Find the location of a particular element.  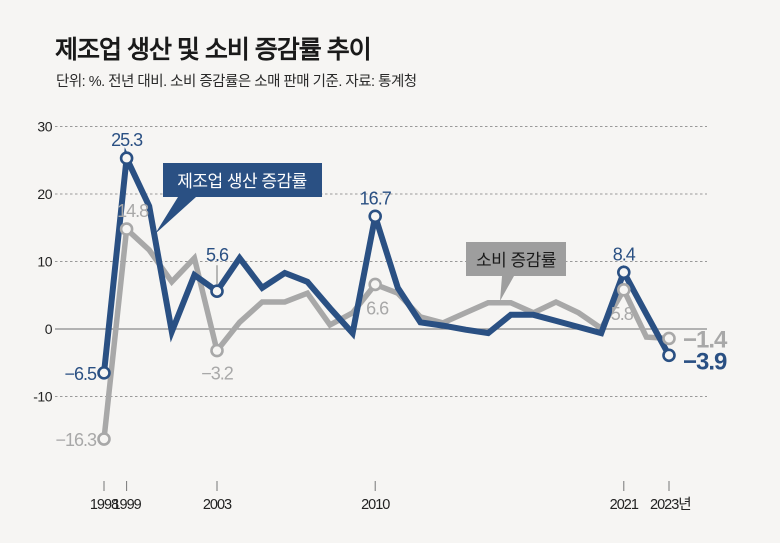

manufacturing-data-label: 5.6 is located at coordinates (217, 255).